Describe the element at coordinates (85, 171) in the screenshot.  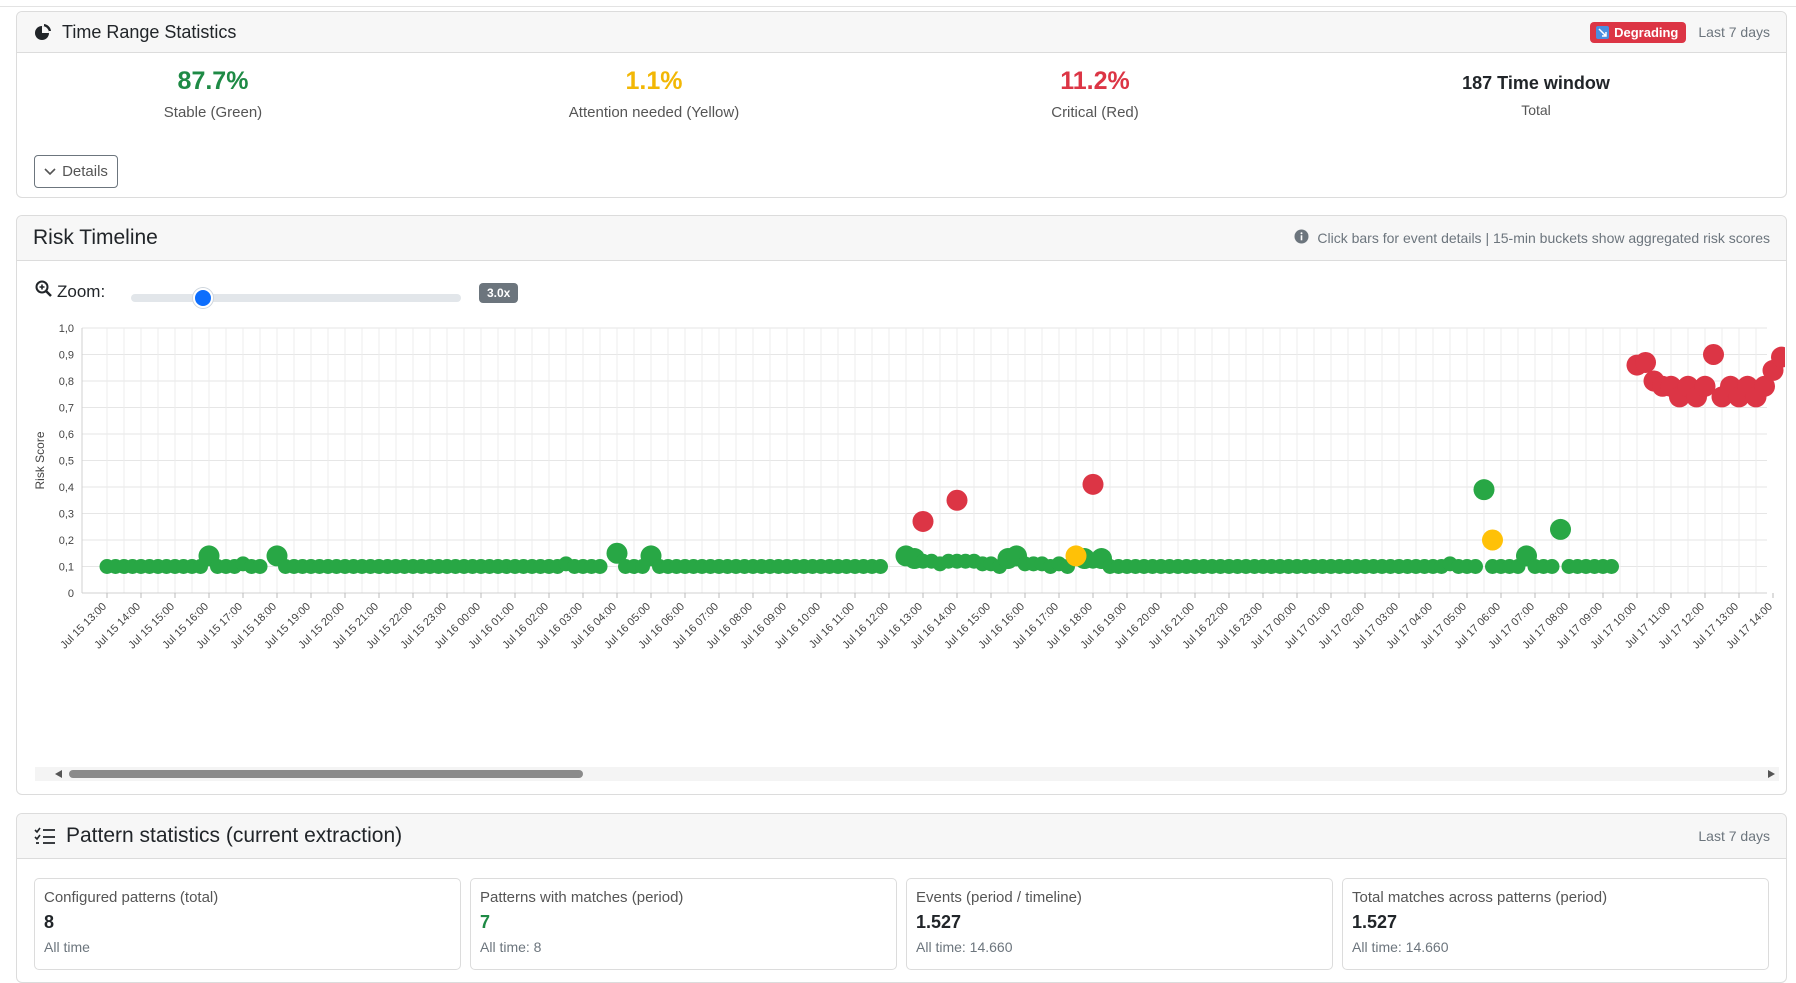
I see `details-button-label: Details` at that location.